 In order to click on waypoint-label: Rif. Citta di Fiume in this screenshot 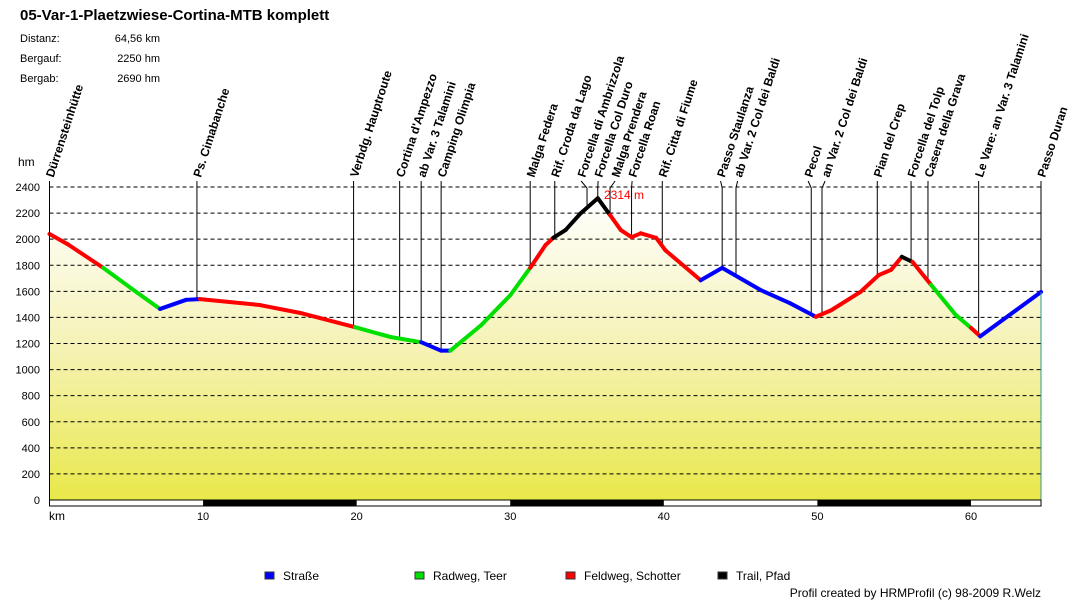, I will do `click(678, 128)`.